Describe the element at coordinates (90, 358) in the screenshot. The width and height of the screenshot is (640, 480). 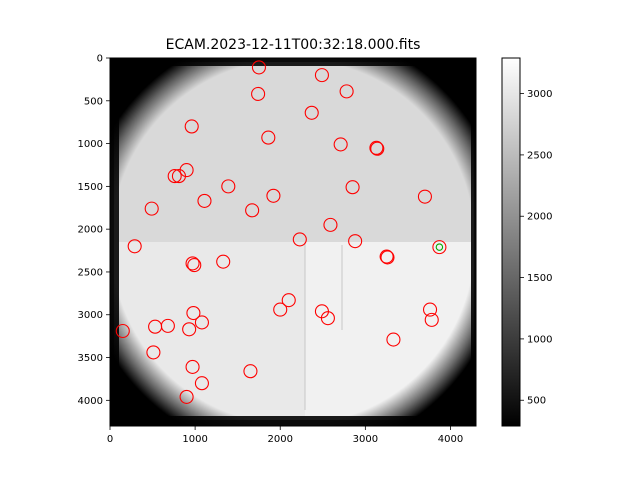
I see `y-tick-label: 3500` at that location.